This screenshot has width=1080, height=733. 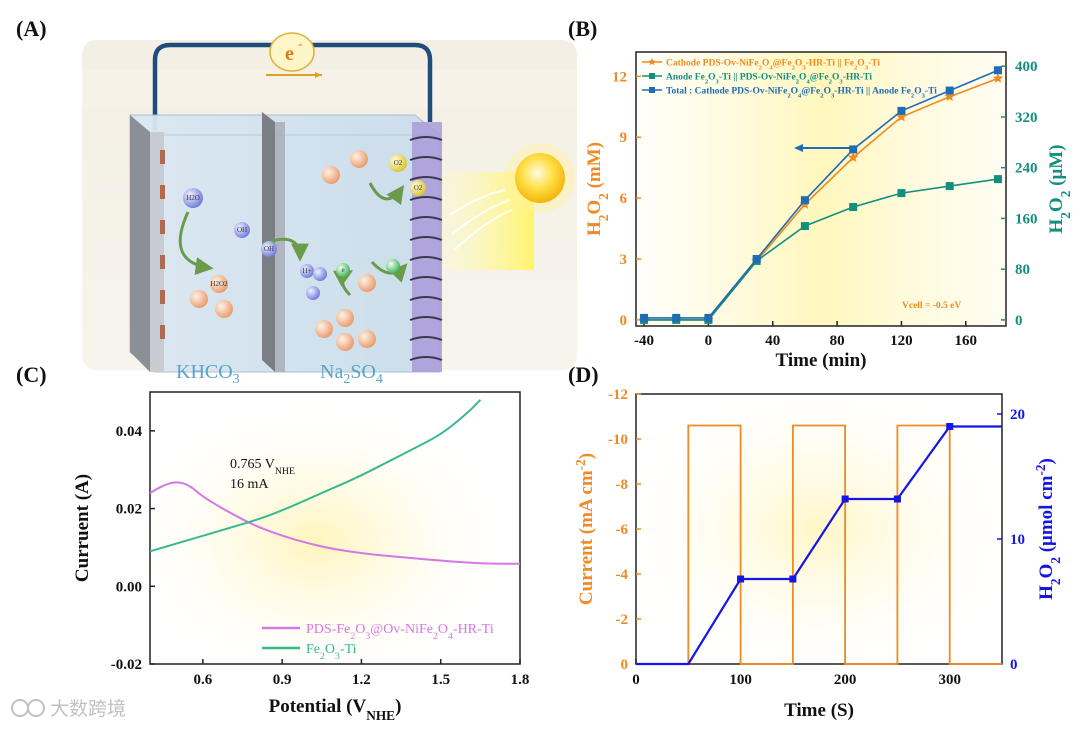 I want to click on y-left-tick-label-d-6: -12, so click(x=618, y=395).